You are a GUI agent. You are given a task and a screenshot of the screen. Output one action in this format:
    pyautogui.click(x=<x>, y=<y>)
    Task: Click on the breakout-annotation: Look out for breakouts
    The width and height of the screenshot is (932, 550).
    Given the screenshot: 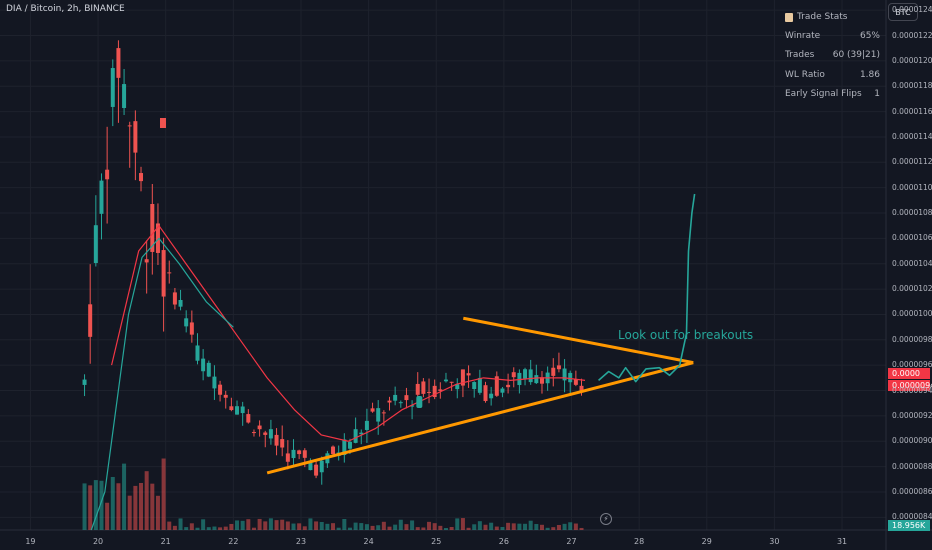 What is the action you would take?
    pyautogui.click(x=686, y=335)
    